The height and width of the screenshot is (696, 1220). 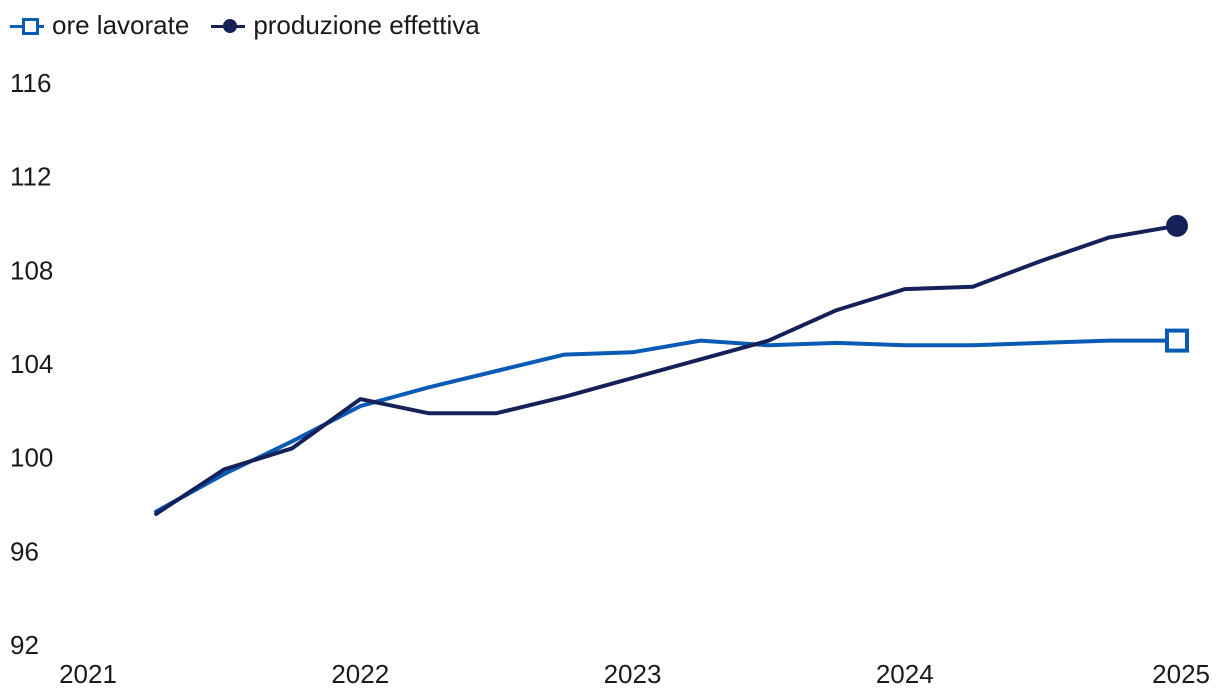 What do you see at coordinates (31, 270) in the screenshot?
I see `y-tick-label: 108` at bounding box center [31, 270].